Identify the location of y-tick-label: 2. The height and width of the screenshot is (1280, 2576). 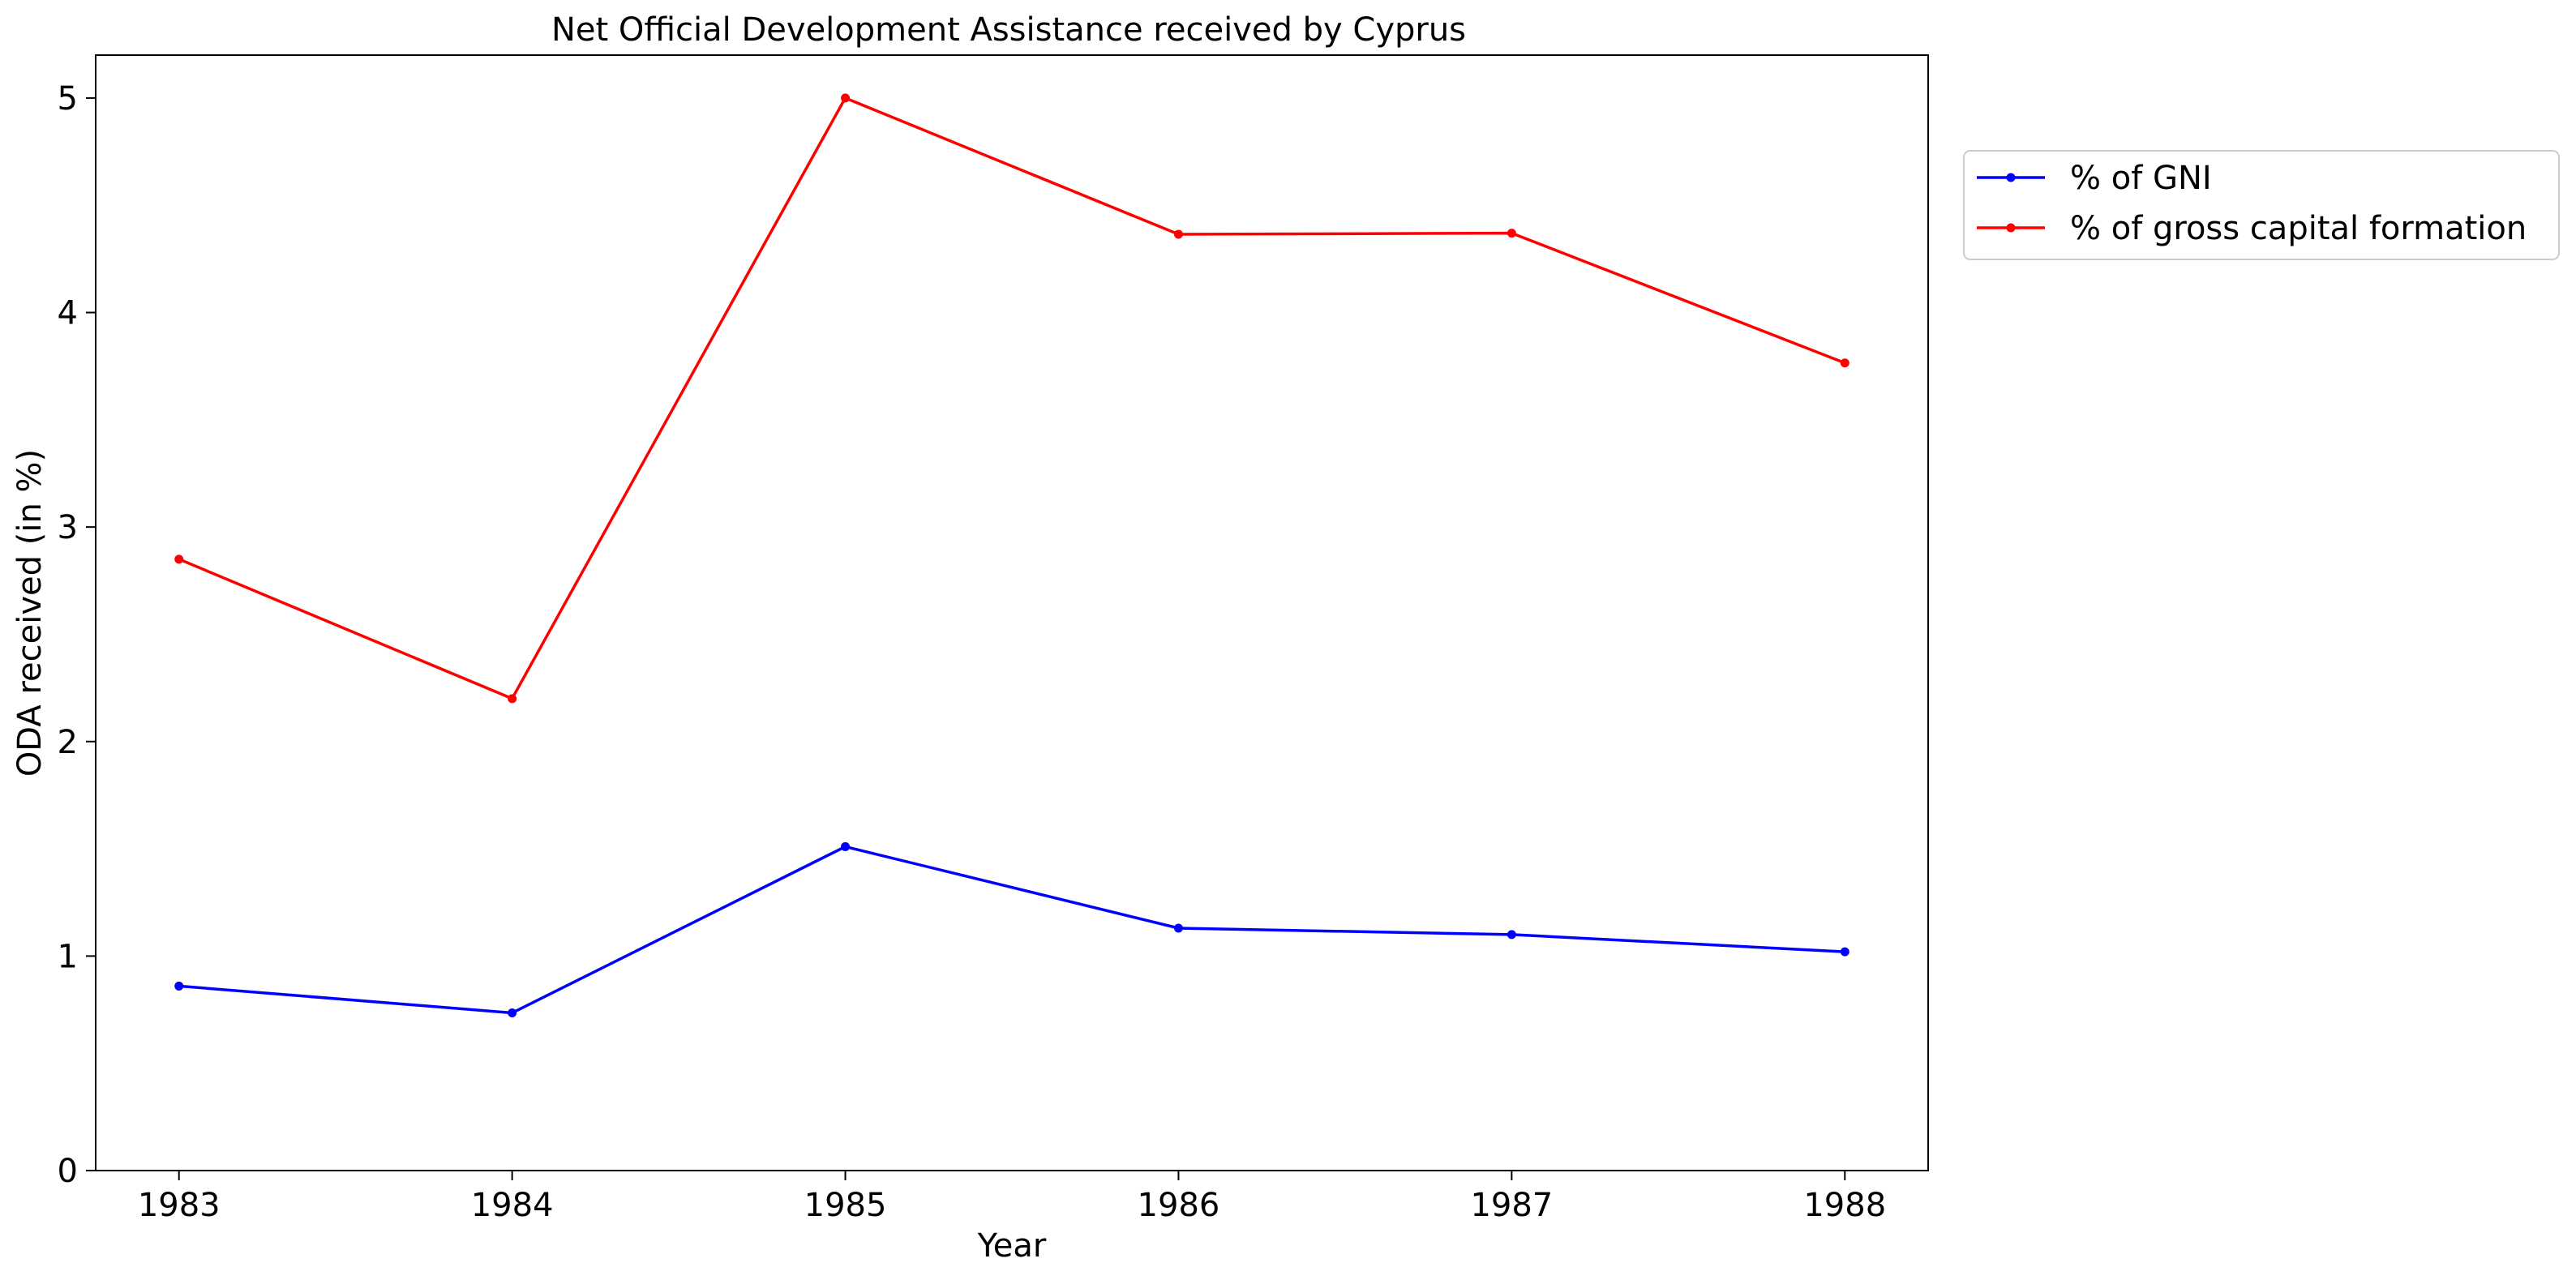
(68, 742).